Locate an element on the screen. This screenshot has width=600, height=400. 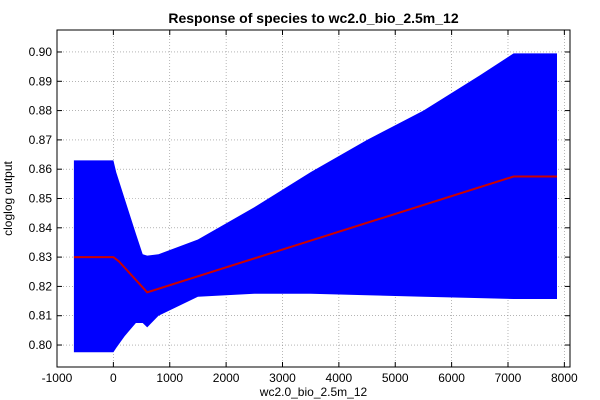
x-tick-label: 6000 is located at coordinates (451, 378).